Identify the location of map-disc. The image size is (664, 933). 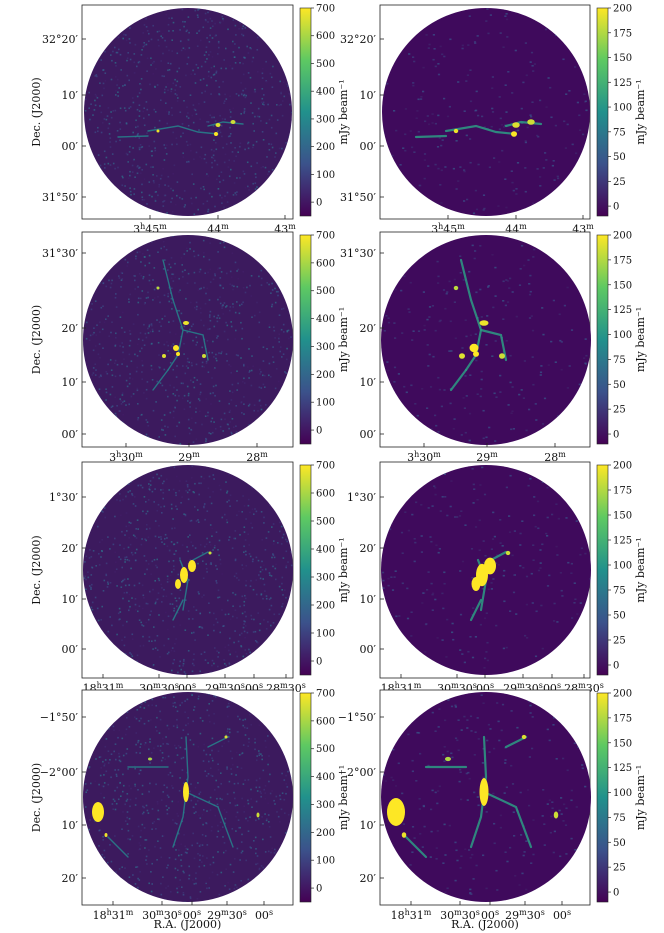
(188, 570).